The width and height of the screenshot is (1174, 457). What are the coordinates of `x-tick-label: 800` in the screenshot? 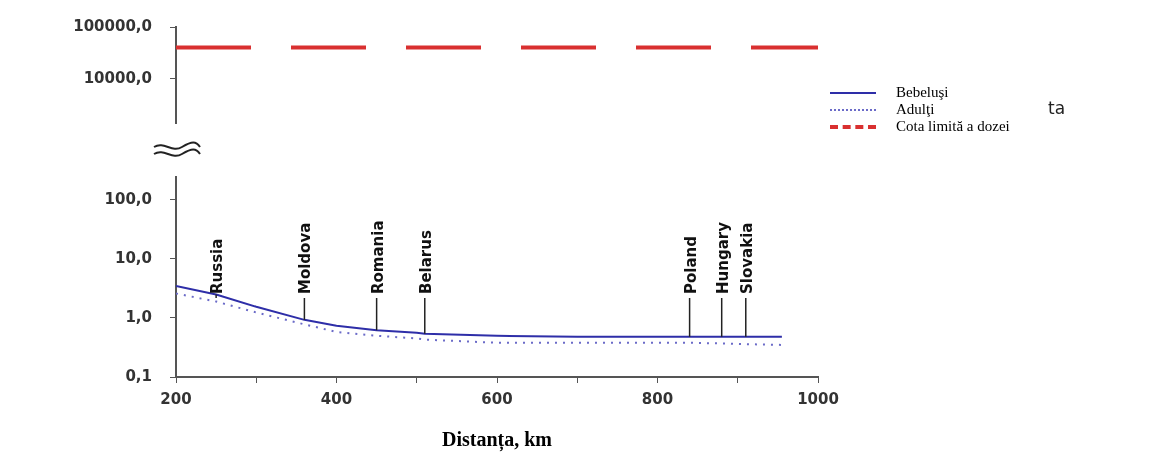 It's located at (657, 398).